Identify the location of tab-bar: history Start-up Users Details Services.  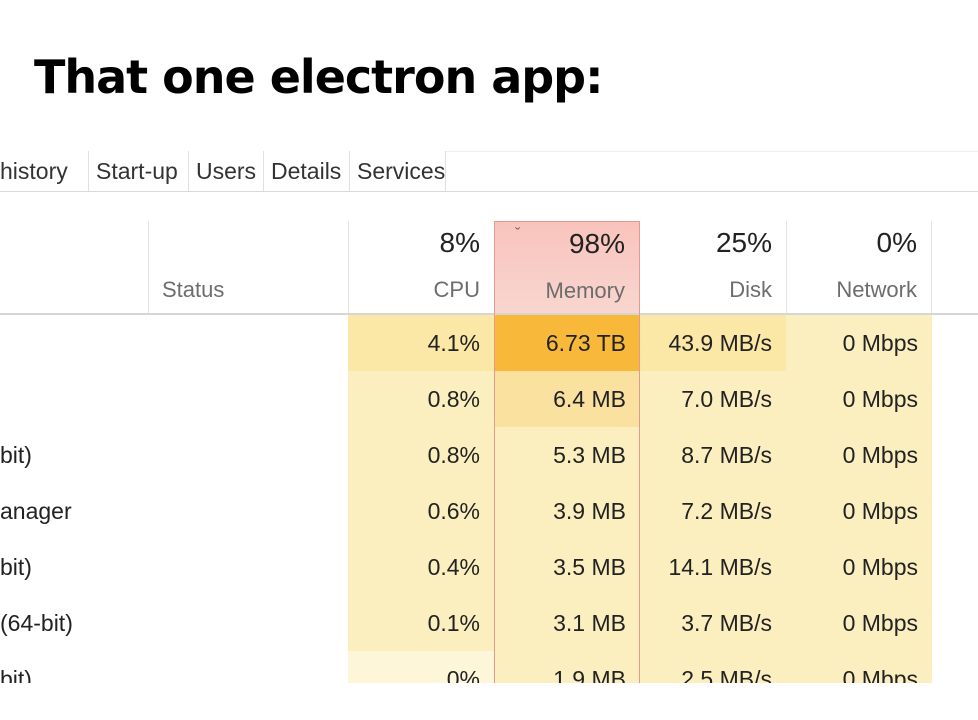
(489, 167).